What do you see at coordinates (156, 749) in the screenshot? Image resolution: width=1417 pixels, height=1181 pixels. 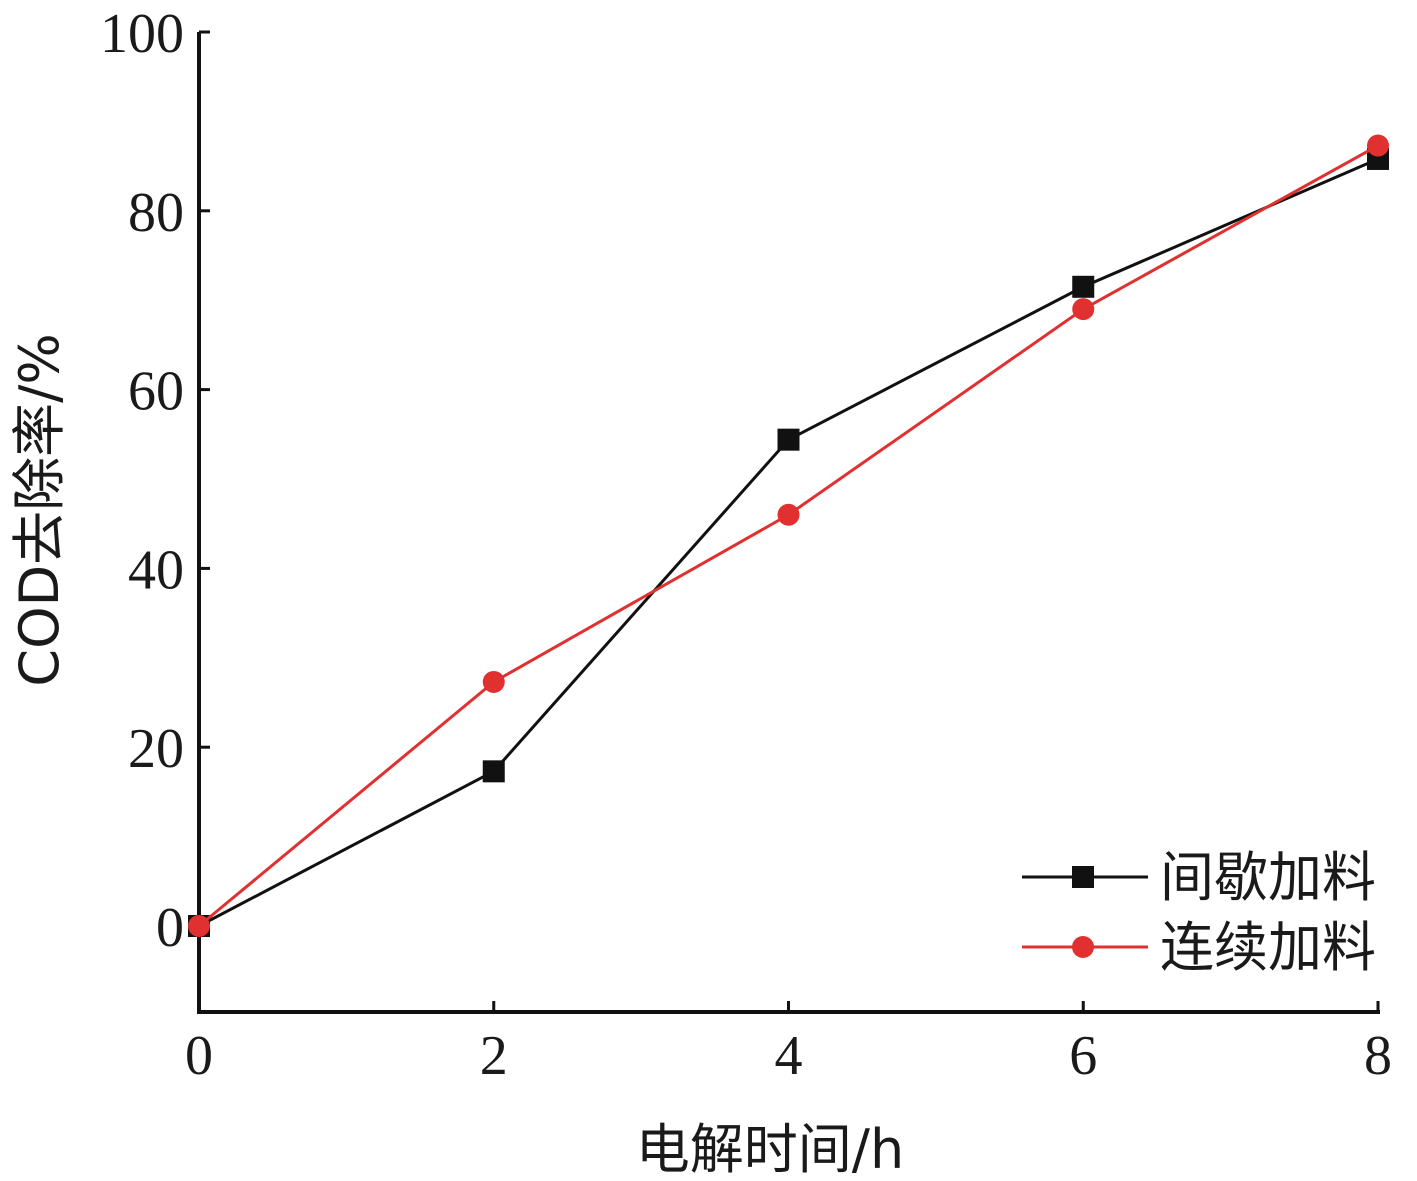 I see `y-tick-label: 20` at bounding box center [156, 749].